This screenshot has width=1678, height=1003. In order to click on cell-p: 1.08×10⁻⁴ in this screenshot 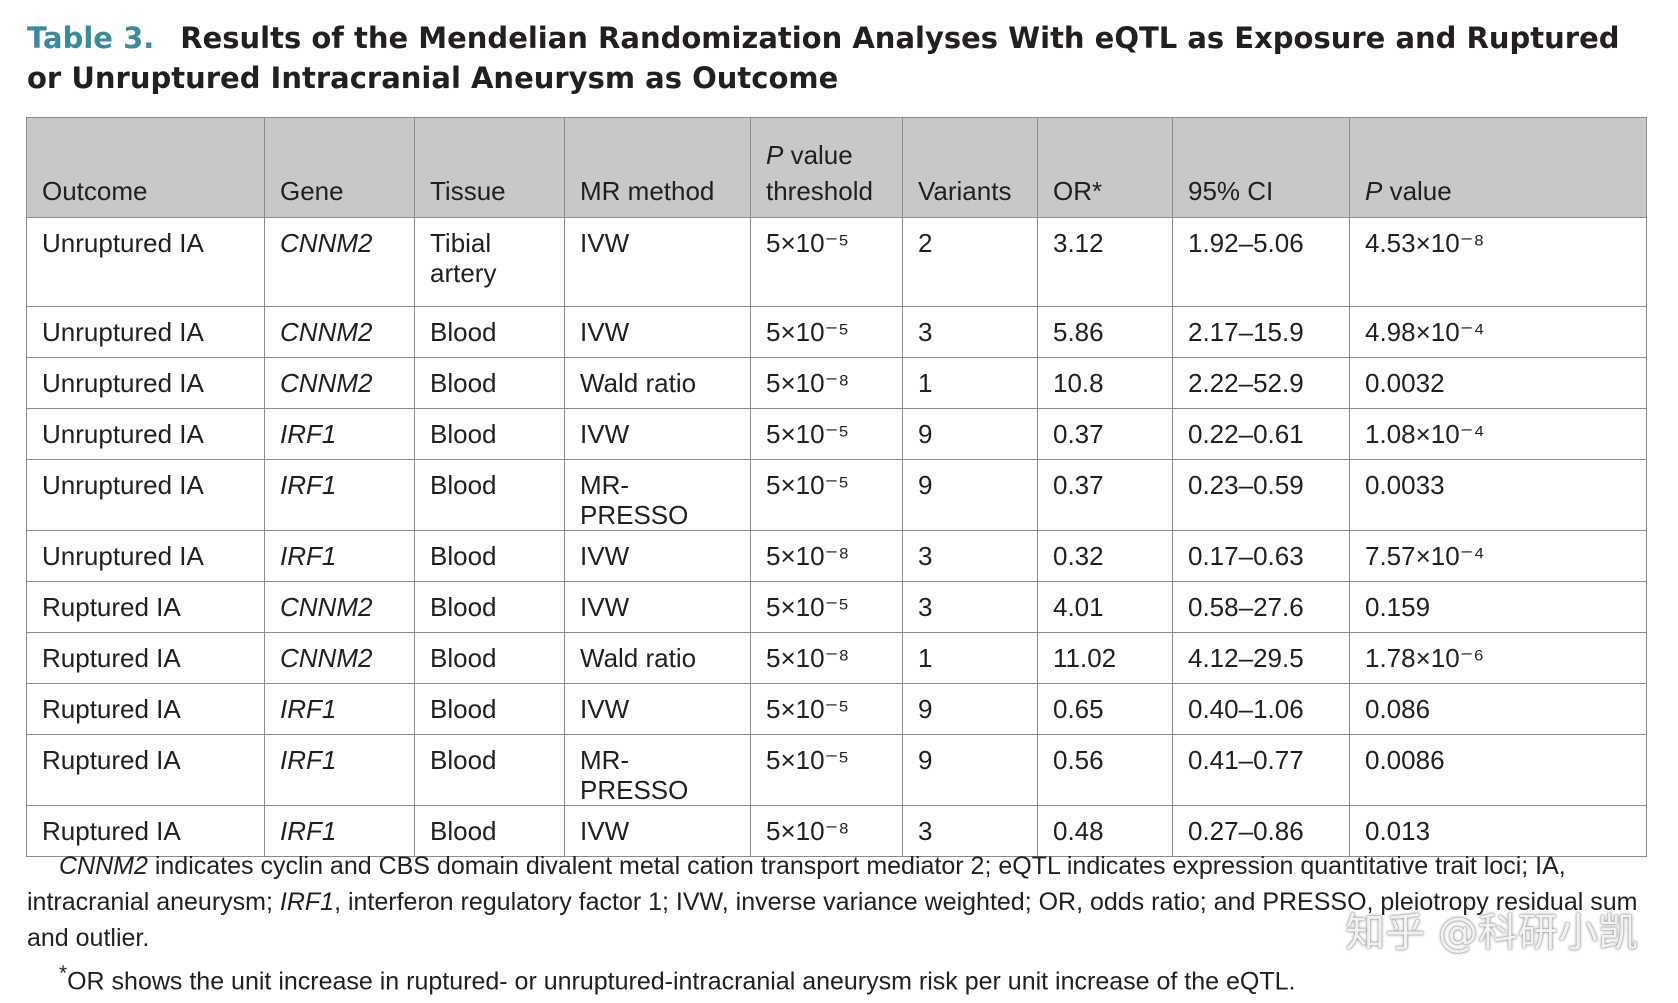, I will do `click(1498, 434)`.